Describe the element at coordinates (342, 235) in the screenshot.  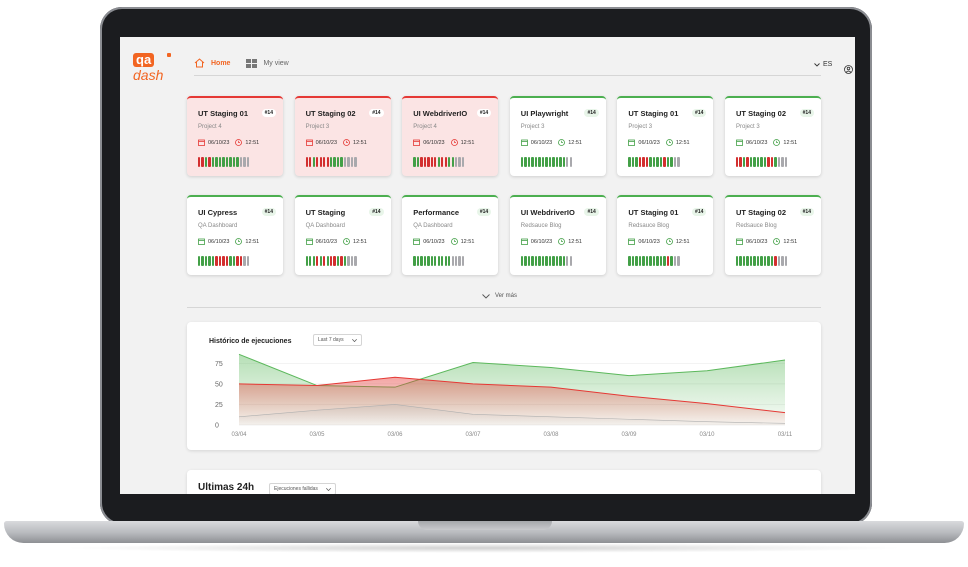
I see `project-card: UT Staging #14 QA Dashboard 06/10/23 12:51` at that location.